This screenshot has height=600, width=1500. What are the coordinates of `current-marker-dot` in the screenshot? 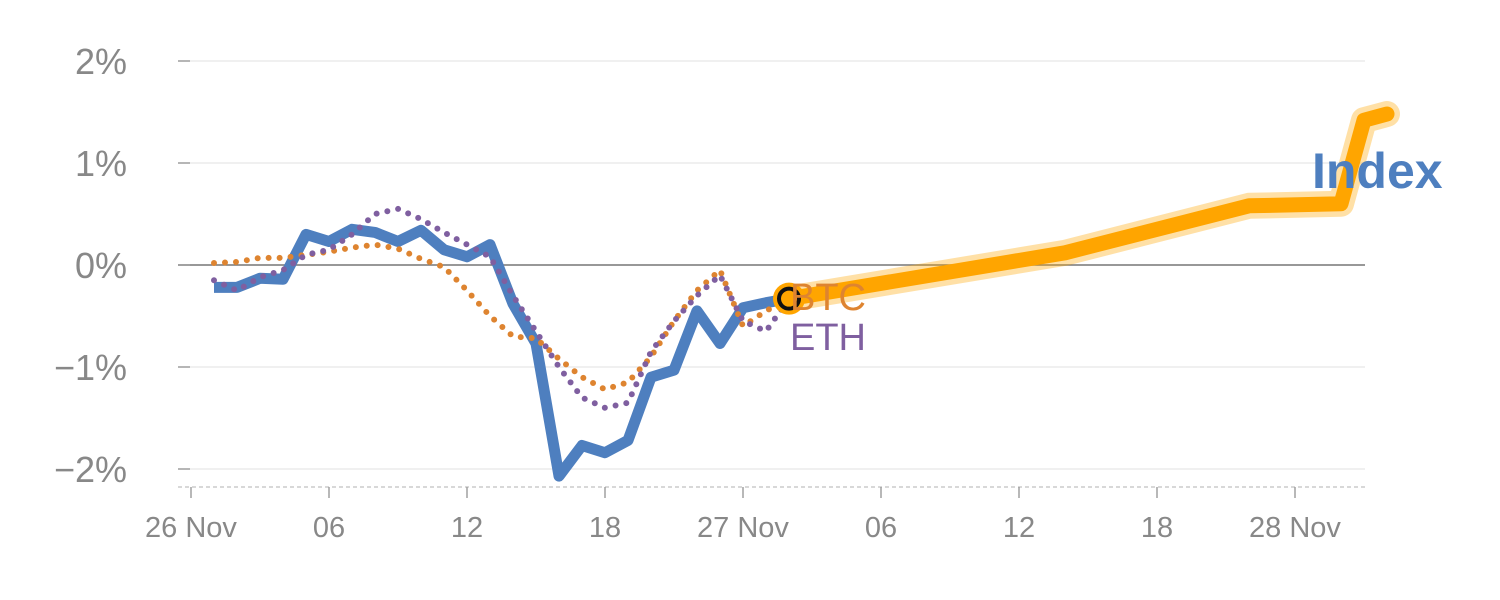 It's located at (789, 298).